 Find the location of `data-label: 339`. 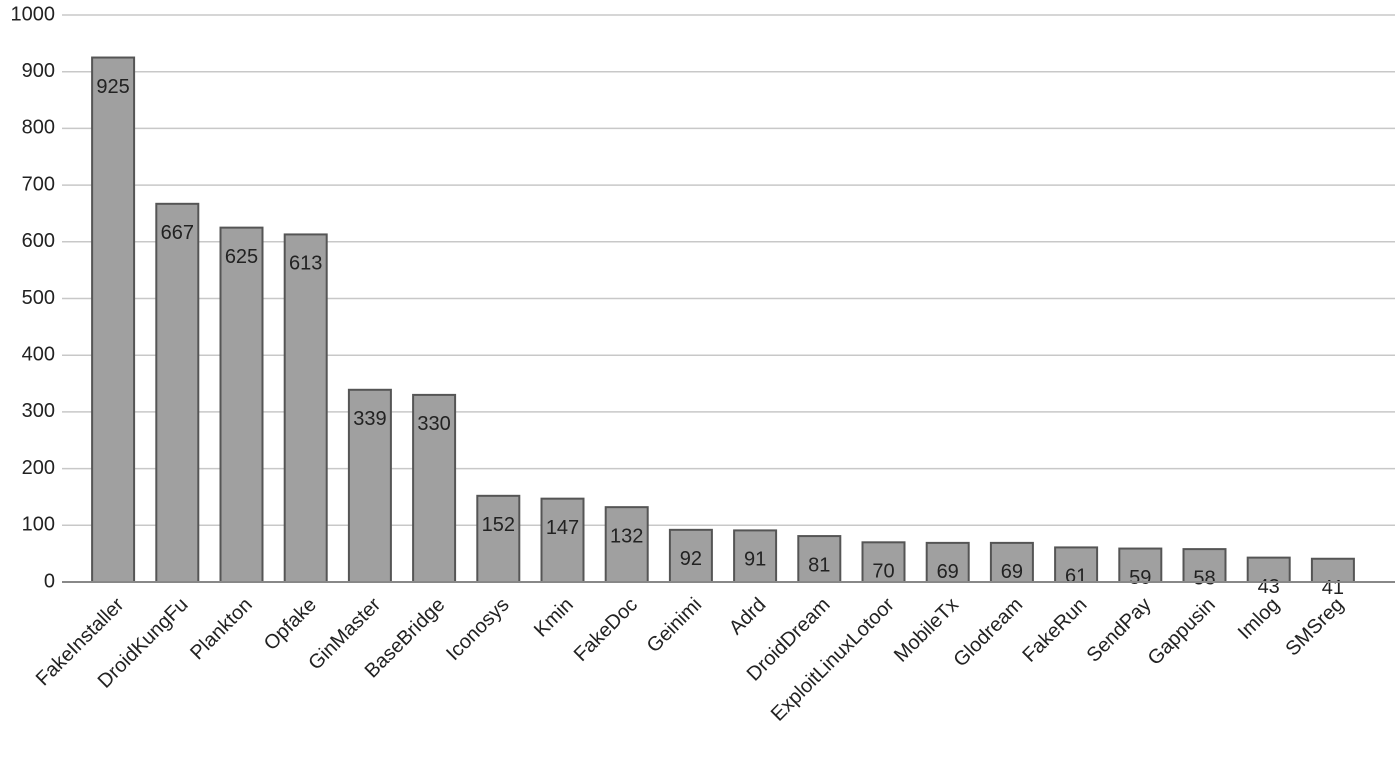

data-label: 339 is located at coordinates (369, 419).